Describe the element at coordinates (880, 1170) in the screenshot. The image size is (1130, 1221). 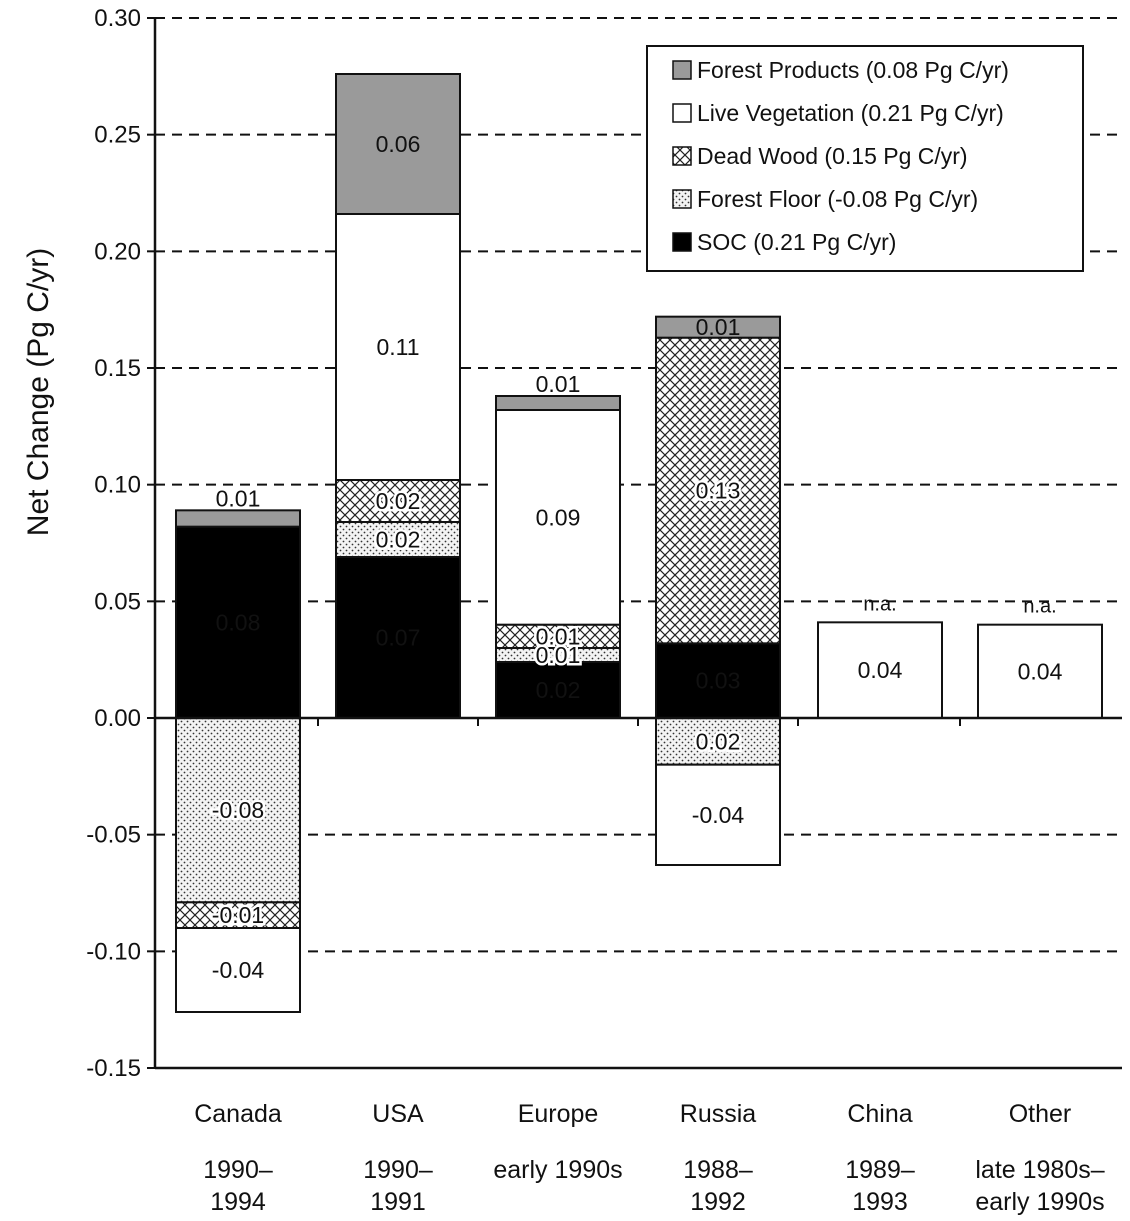
I see `period-label: 1989–` at that location.